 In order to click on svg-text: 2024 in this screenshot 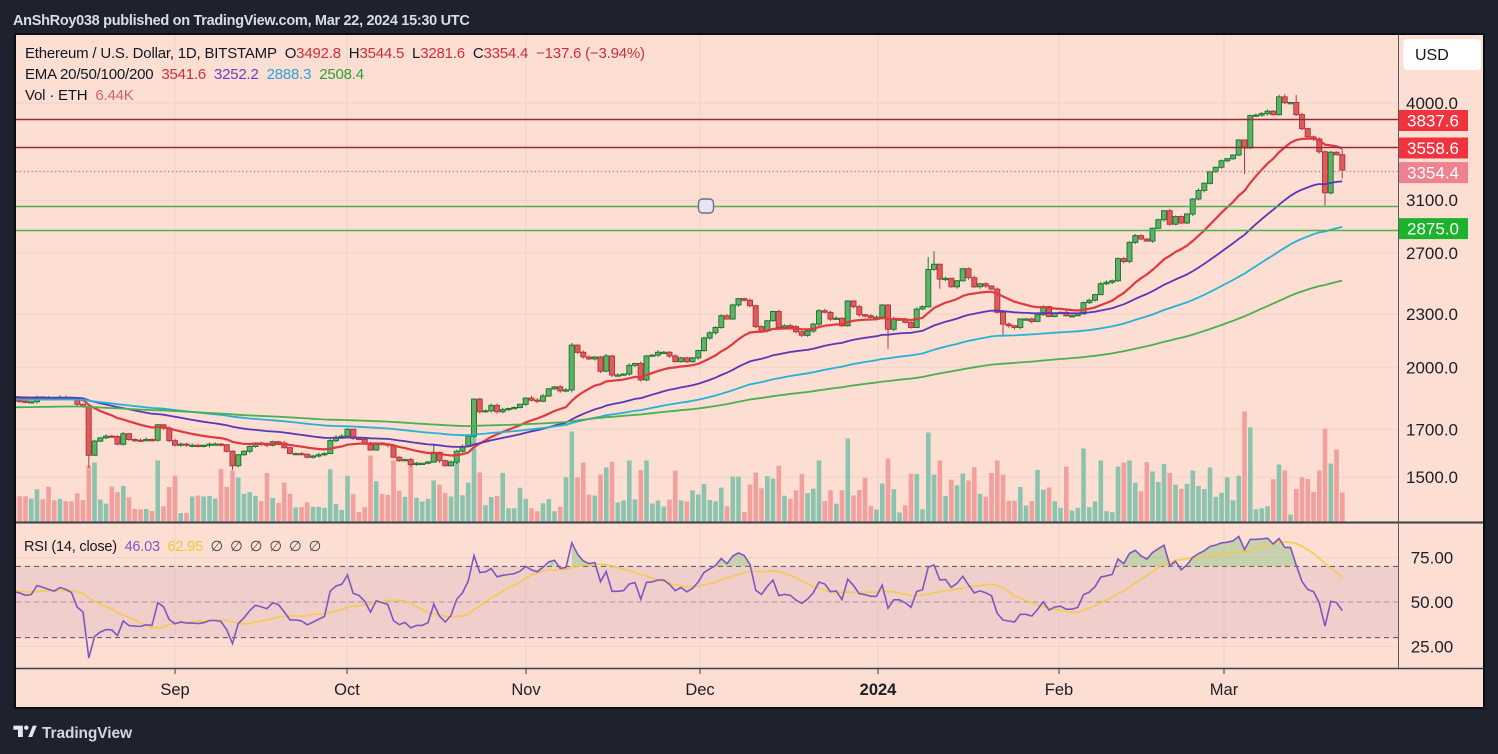, I will do `click(879, 690)`.